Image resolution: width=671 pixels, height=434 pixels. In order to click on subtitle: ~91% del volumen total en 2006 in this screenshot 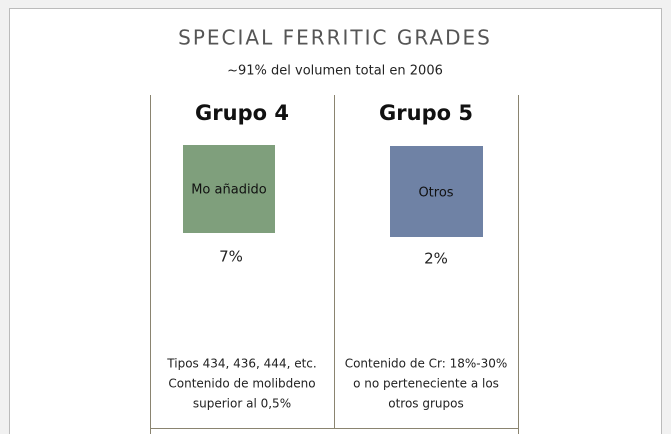, I will do `click(335, 71)`.